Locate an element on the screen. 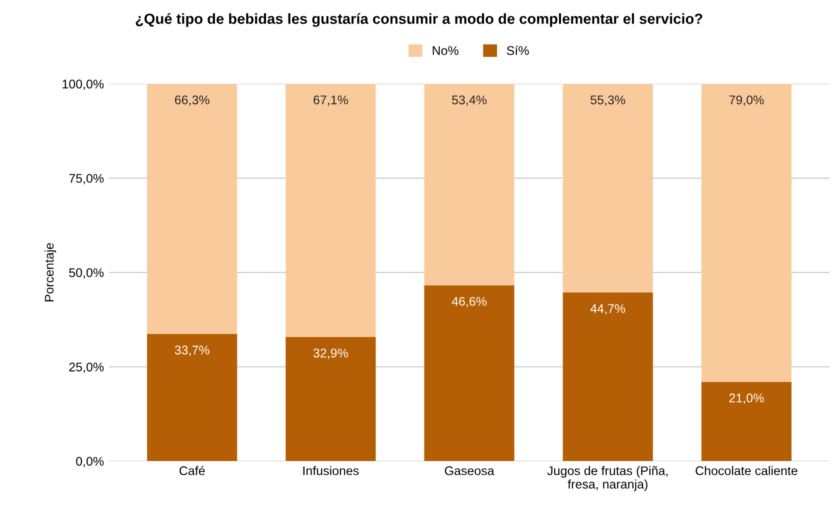 The height and width of the screenshot is (524, 838). y-tick-label: 75,0% is located at coordinates (86, 179).